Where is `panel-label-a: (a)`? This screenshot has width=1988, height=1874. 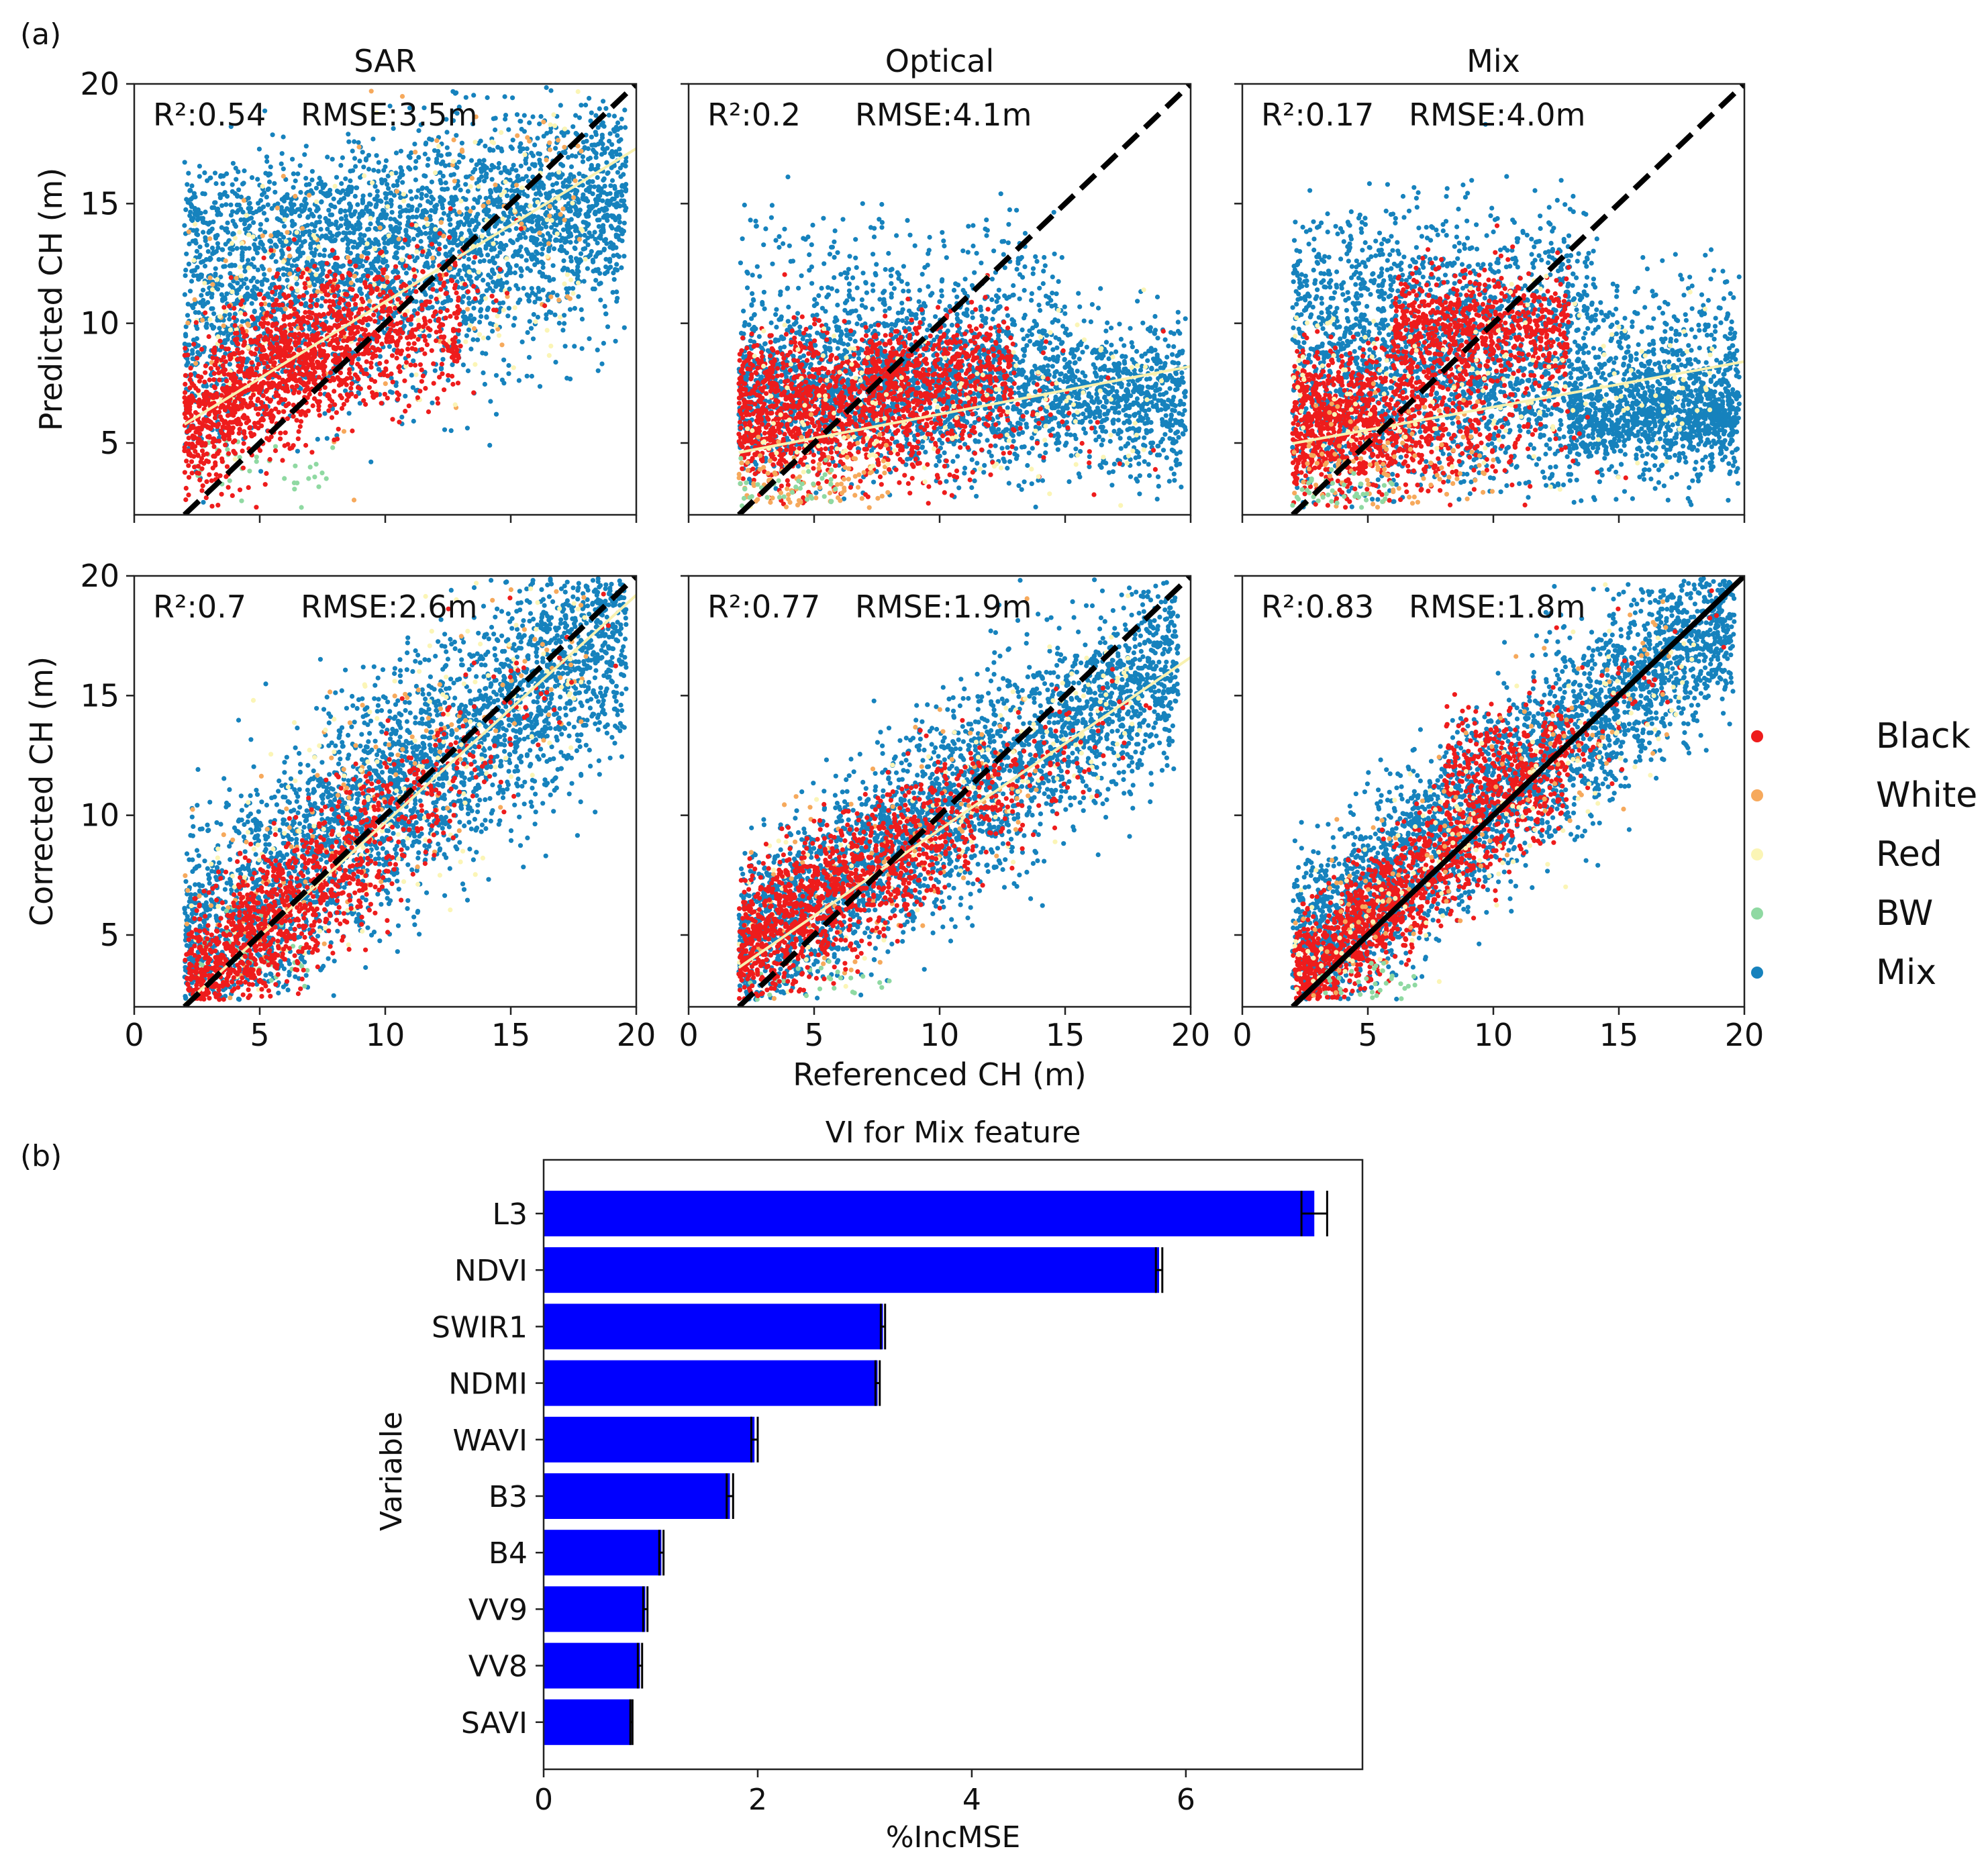 panel-label-a: (a) is located at coordinates (40, 35).